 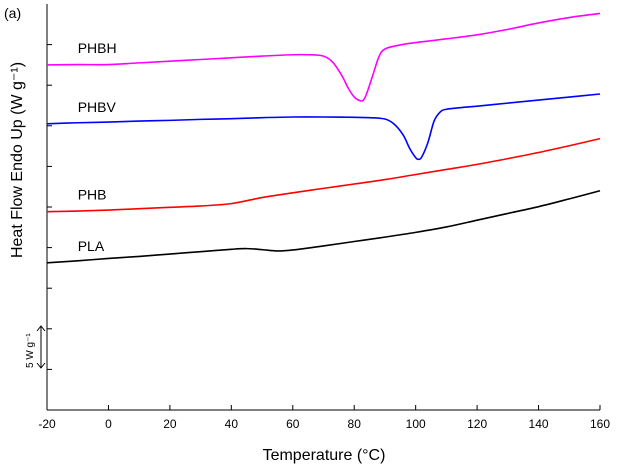 What do you see at coordinates (324, 418) in the screenshot?
I see `x-axis-ticks: -20 0 20 40 60 80 100 120 140 160` at bounding box center [324, 418].